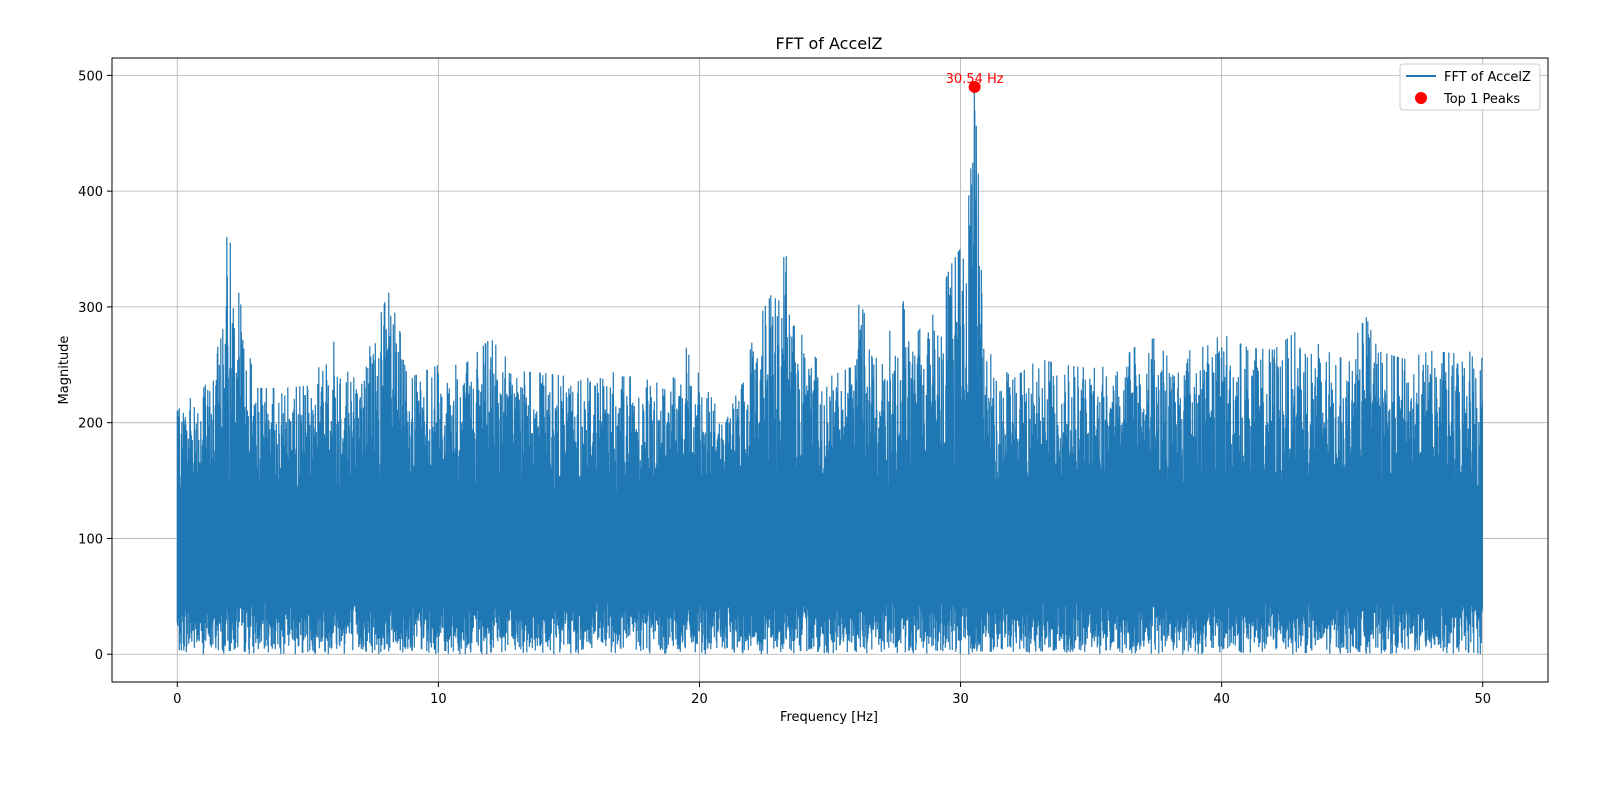 Image resolution: width=1600 pixels, height=787 pixels. I want to click on legend: FFT of AccelZ Top 1 Peaks, so click(1470, 87).